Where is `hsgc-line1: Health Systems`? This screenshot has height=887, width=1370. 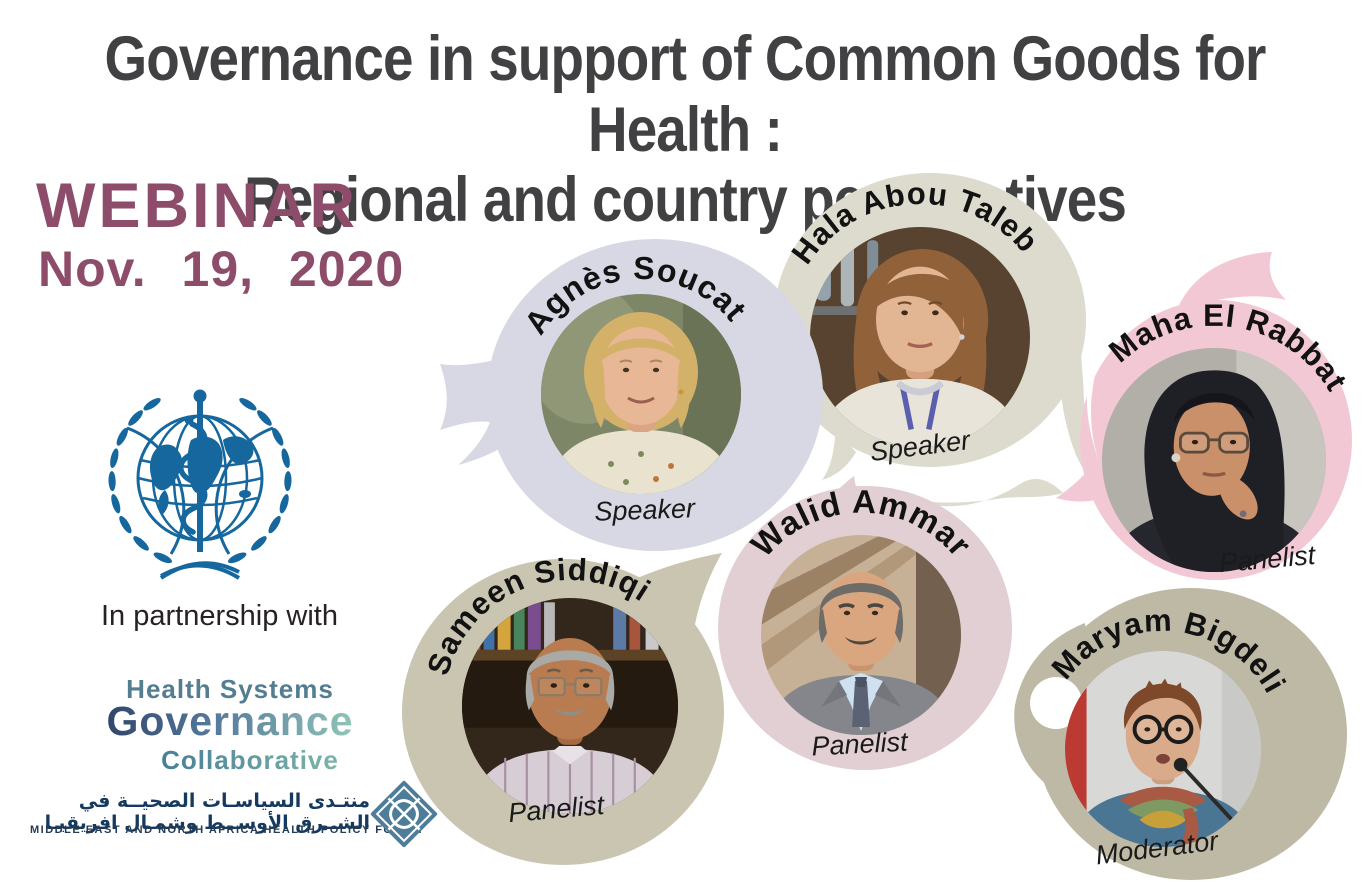
hsgc-line1: Health Systems is located at coordinates (230, 689).